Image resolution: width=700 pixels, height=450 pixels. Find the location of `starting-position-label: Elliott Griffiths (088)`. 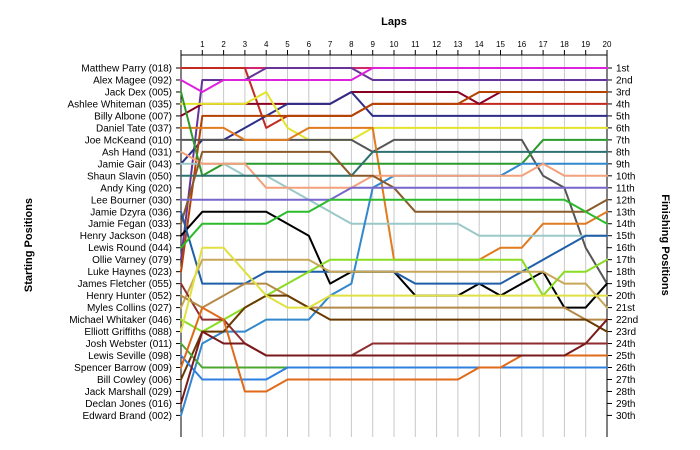

starting-position-label: Elliott Griffiths (088) is located at coordinates (128, 332).